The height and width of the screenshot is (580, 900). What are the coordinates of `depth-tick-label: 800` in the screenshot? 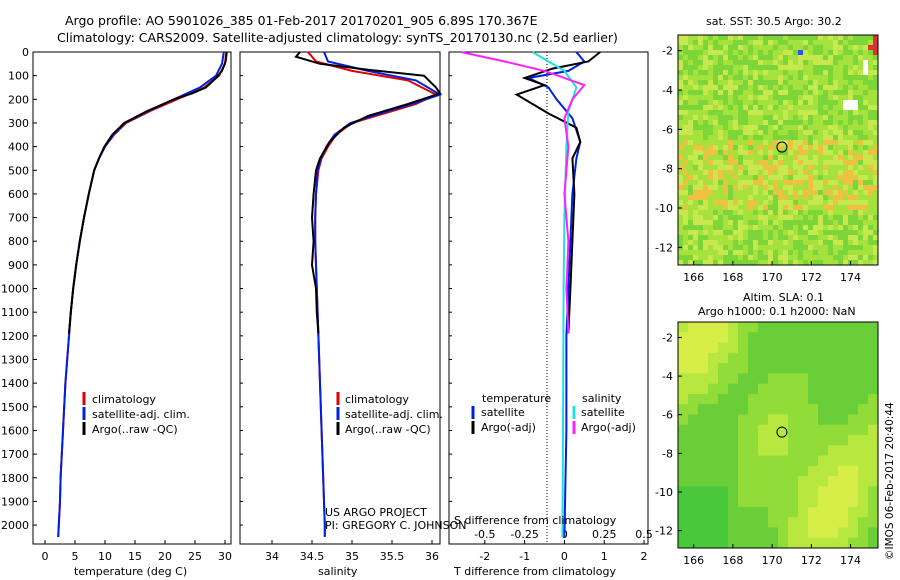 It's located at (18, 241).